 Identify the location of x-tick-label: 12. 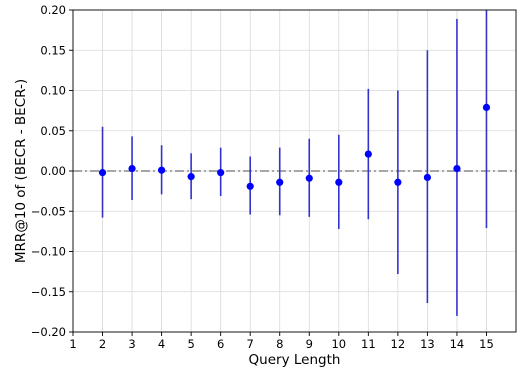
(398, 344).